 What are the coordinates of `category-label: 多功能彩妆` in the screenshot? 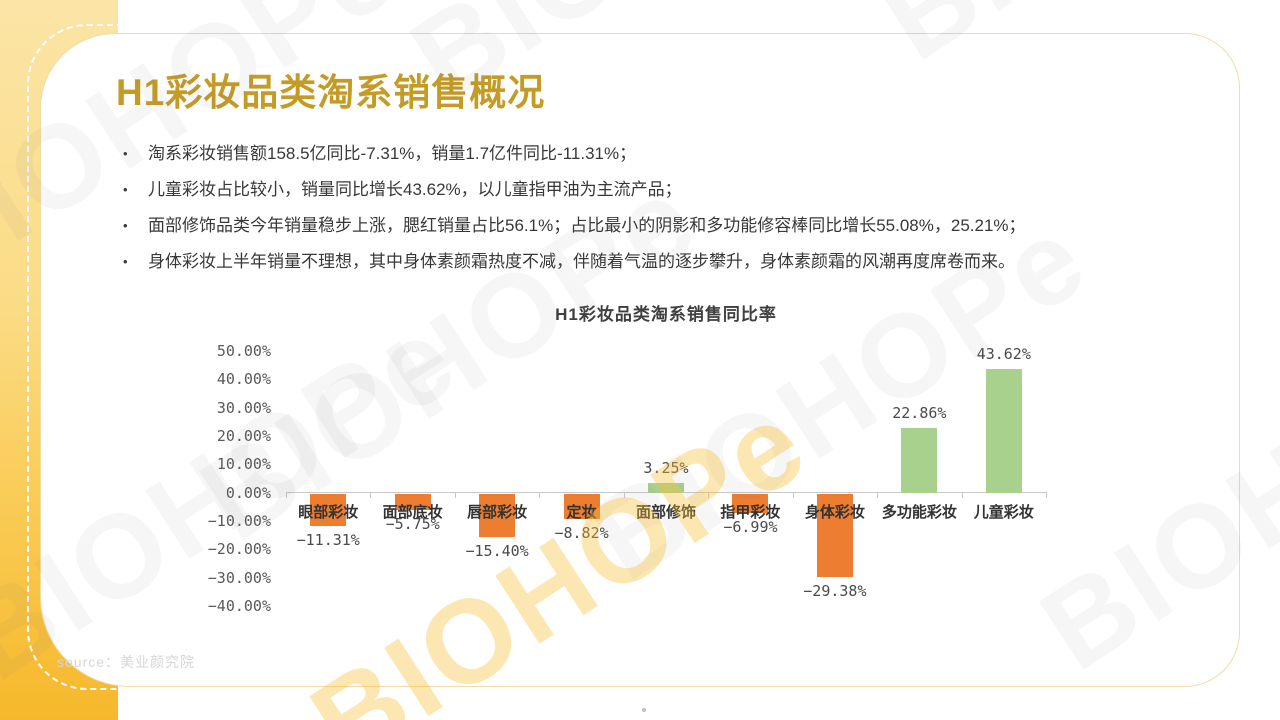 It's located at (919, 512).